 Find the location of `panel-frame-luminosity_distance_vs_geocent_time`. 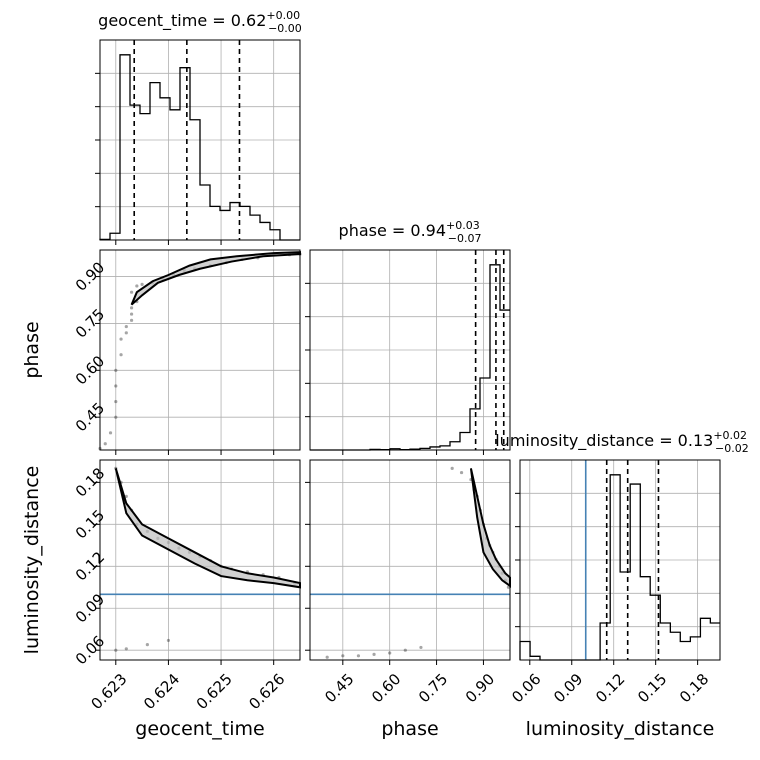

panel-frame-luminosity_distance_vs_geocent_time is located at coordinates (200, 560).